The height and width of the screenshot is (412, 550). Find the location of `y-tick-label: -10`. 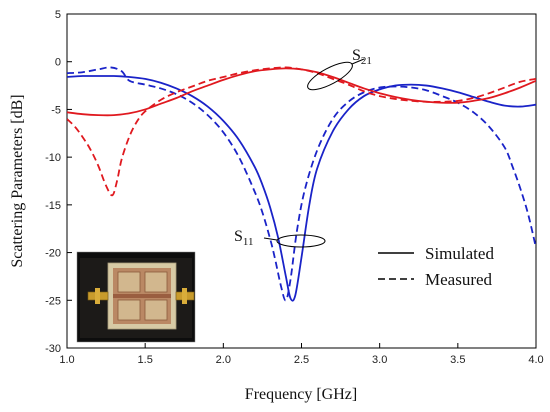

y-tick-label: -10 is located at coordinates (53, 158).